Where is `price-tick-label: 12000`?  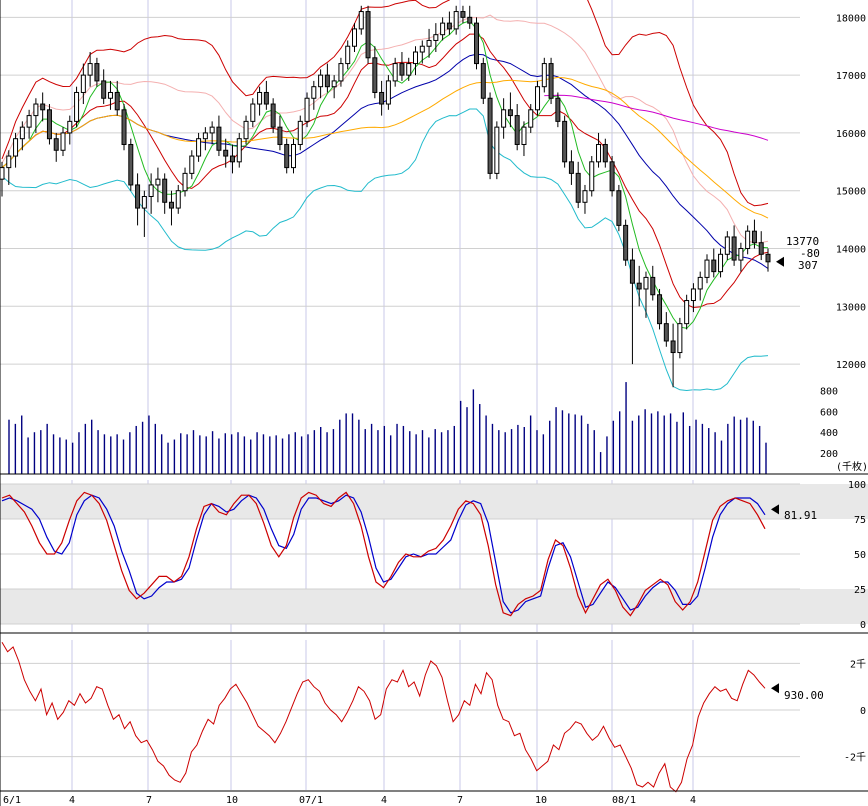
price-tick-label: 12000 is located at coordinates (851, 365).